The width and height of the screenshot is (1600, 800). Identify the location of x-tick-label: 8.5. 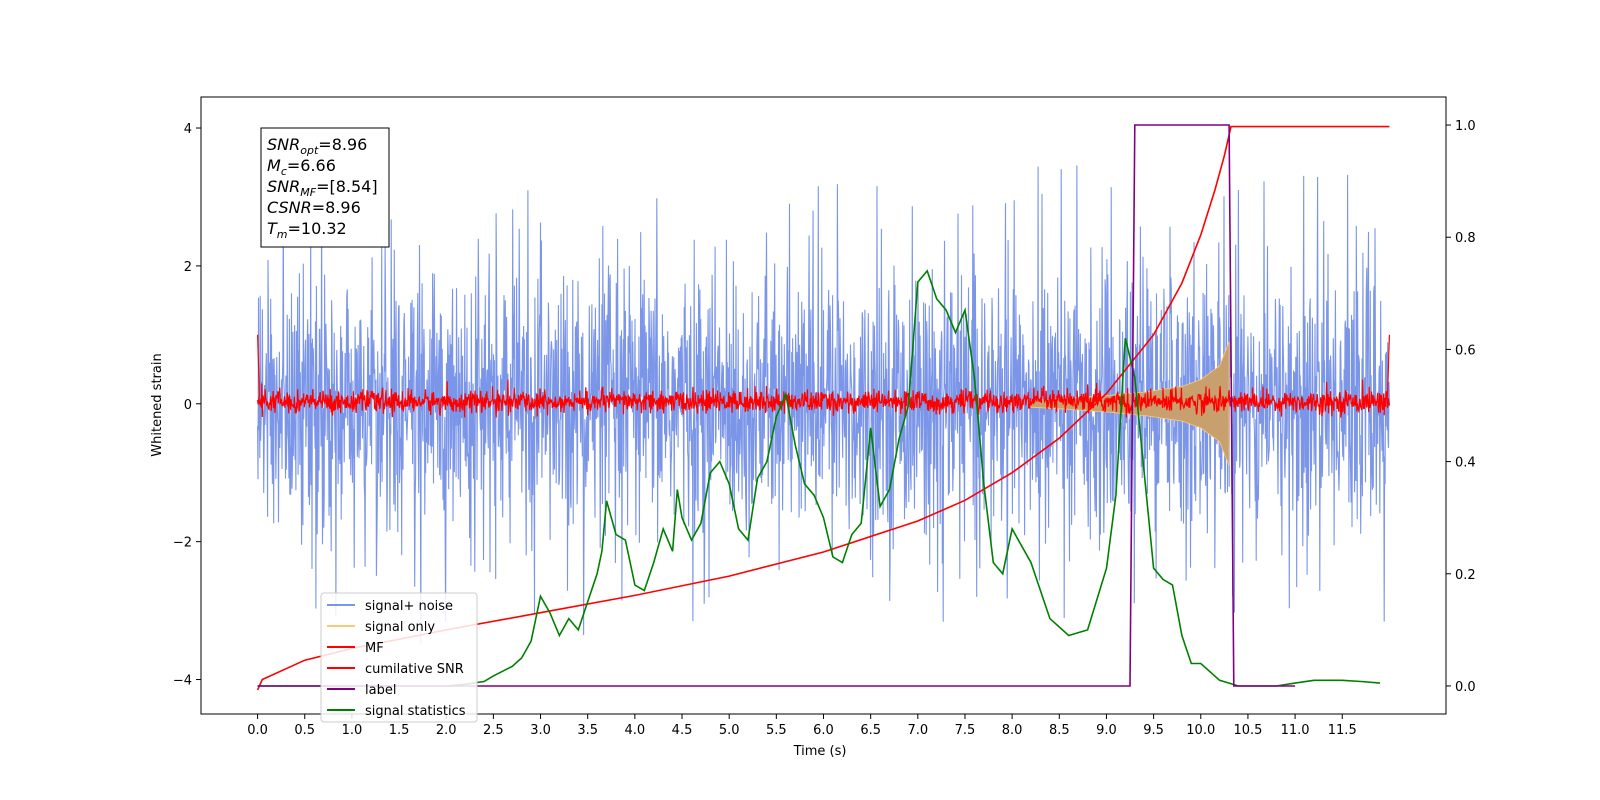
(1059, 730).